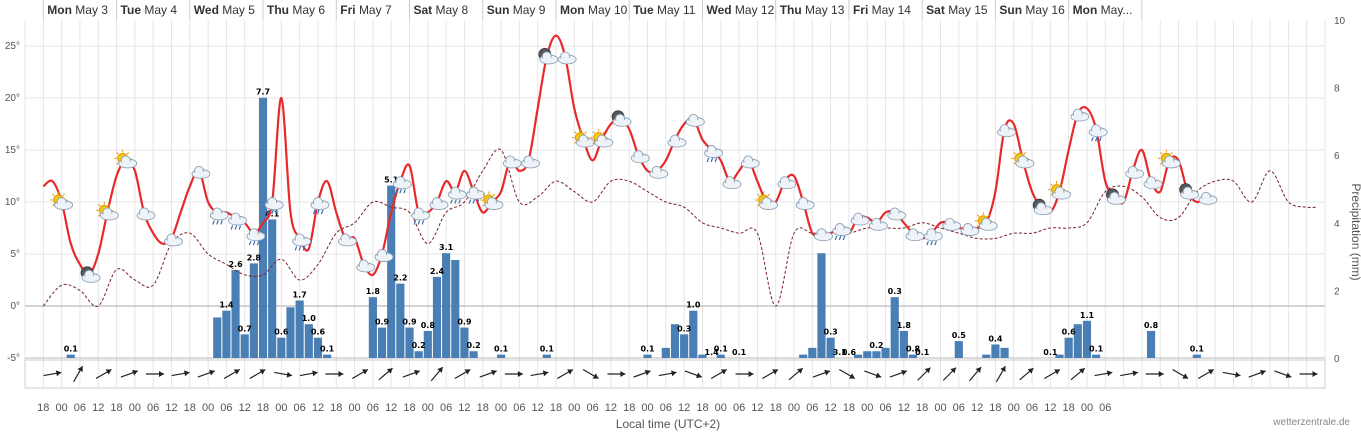 This screenshot has width=1361, height=437. What do you see at coordinates (437, 271) in the screenshot?
I see `precip-value-label: 2.4` at bounding box center [437, 271].